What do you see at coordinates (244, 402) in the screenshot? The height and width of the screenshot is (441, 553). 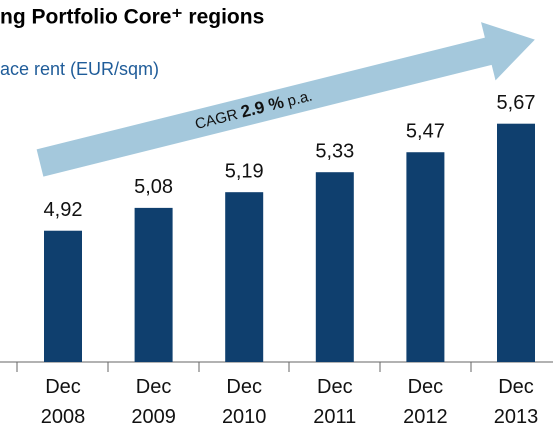 I see `x-tick-label: Dec 2010` at bounding box center [244, 402].